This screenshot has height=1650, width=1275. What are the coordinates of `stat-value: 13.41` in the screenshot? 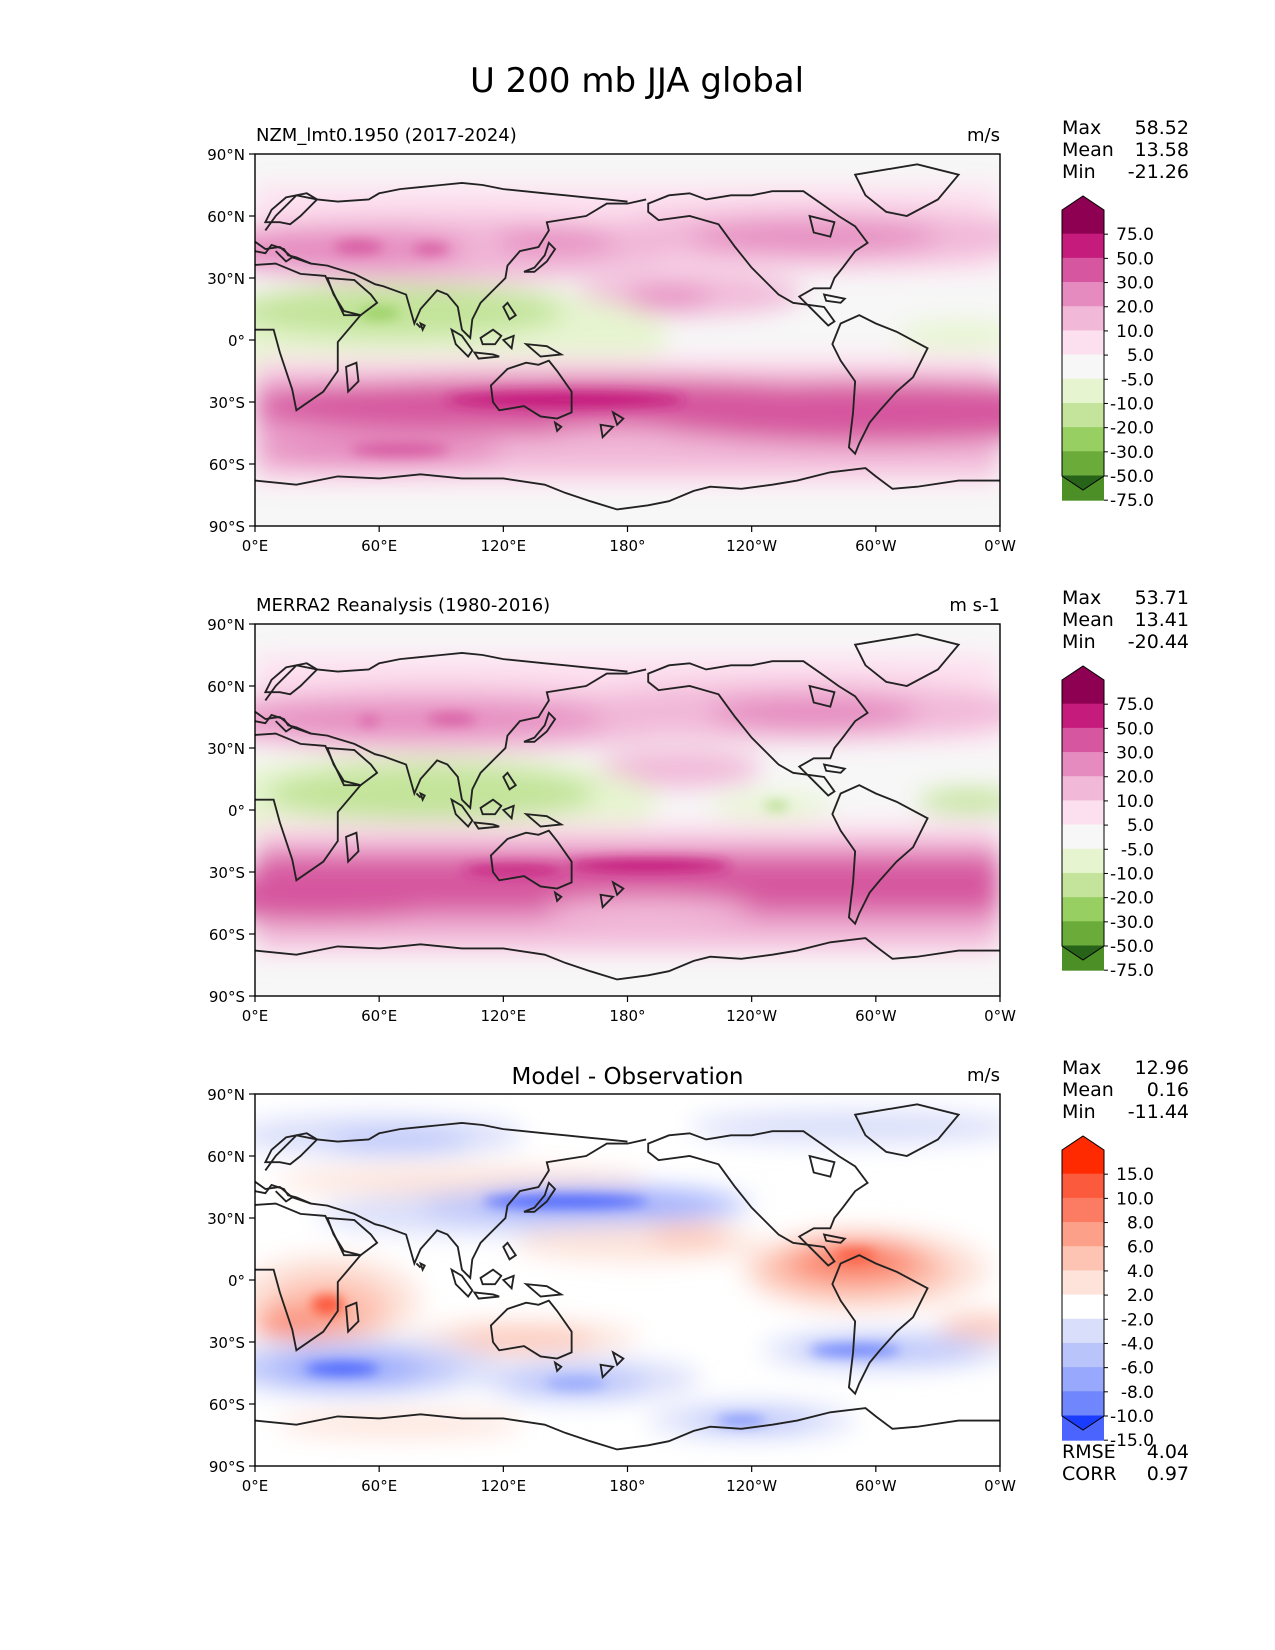 It's located at (1162, 620).